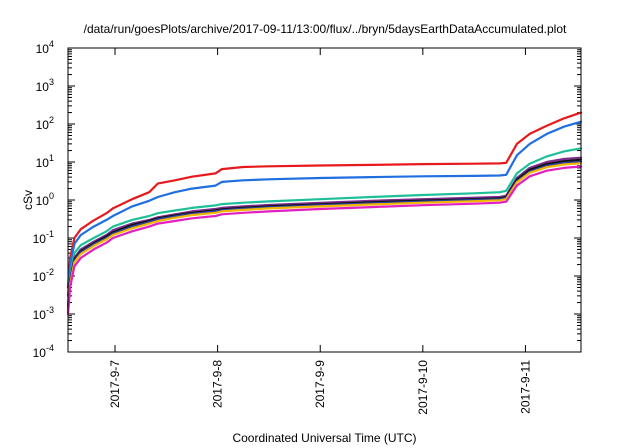  I want to click on x-tick-label: 2017-9-7, so click(115, 384).